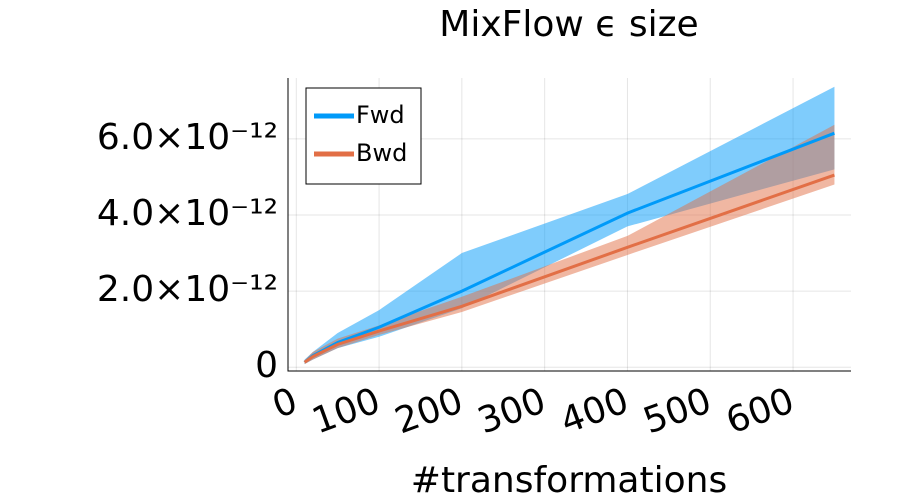 The height and width of the screenshot is (500, 900). Describe the element at coordinates (381, 153) in the screenshot. I see `legend-label: Bwd` at that location.